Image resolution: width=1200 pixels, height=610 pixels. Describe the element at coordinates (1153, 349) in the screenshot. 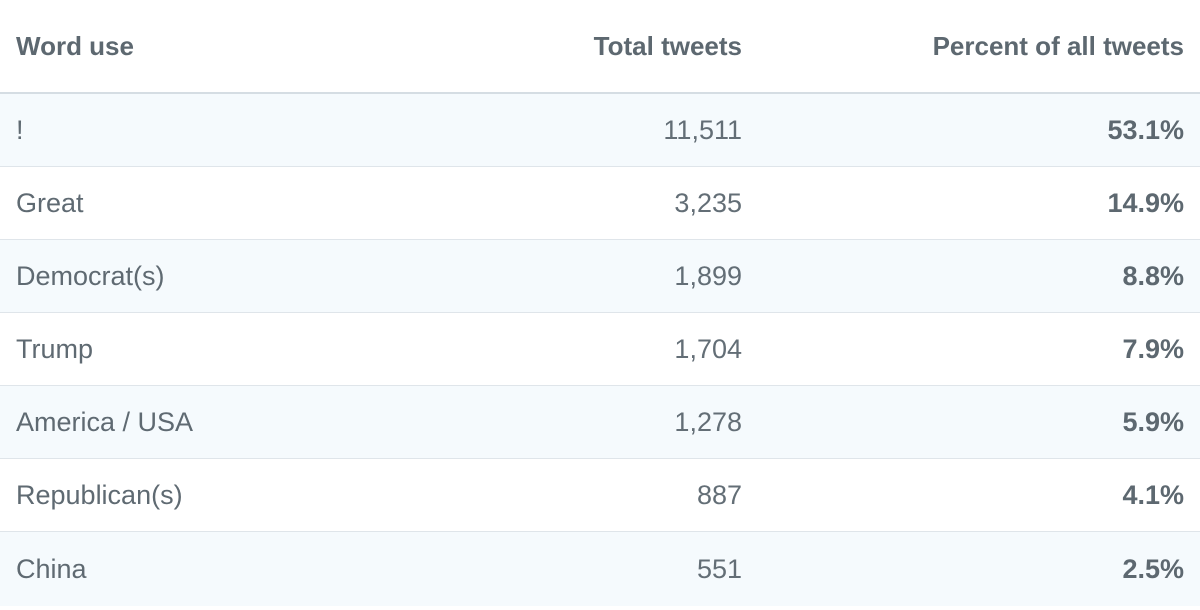

I see `percent-cell: 7.9%` at that location.